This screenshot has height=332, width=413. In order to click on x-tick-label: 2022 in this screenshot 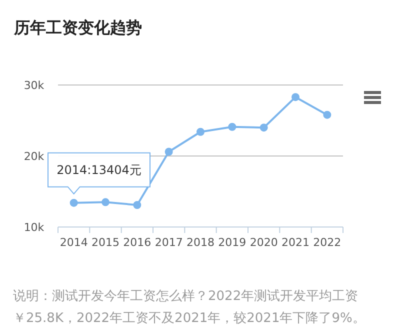, I will do `click(327, 242)`.